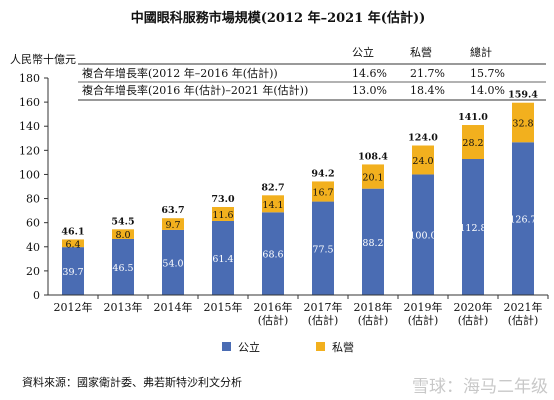  I want to click on bar-private-value-label: 24.0, so click(422, 161).